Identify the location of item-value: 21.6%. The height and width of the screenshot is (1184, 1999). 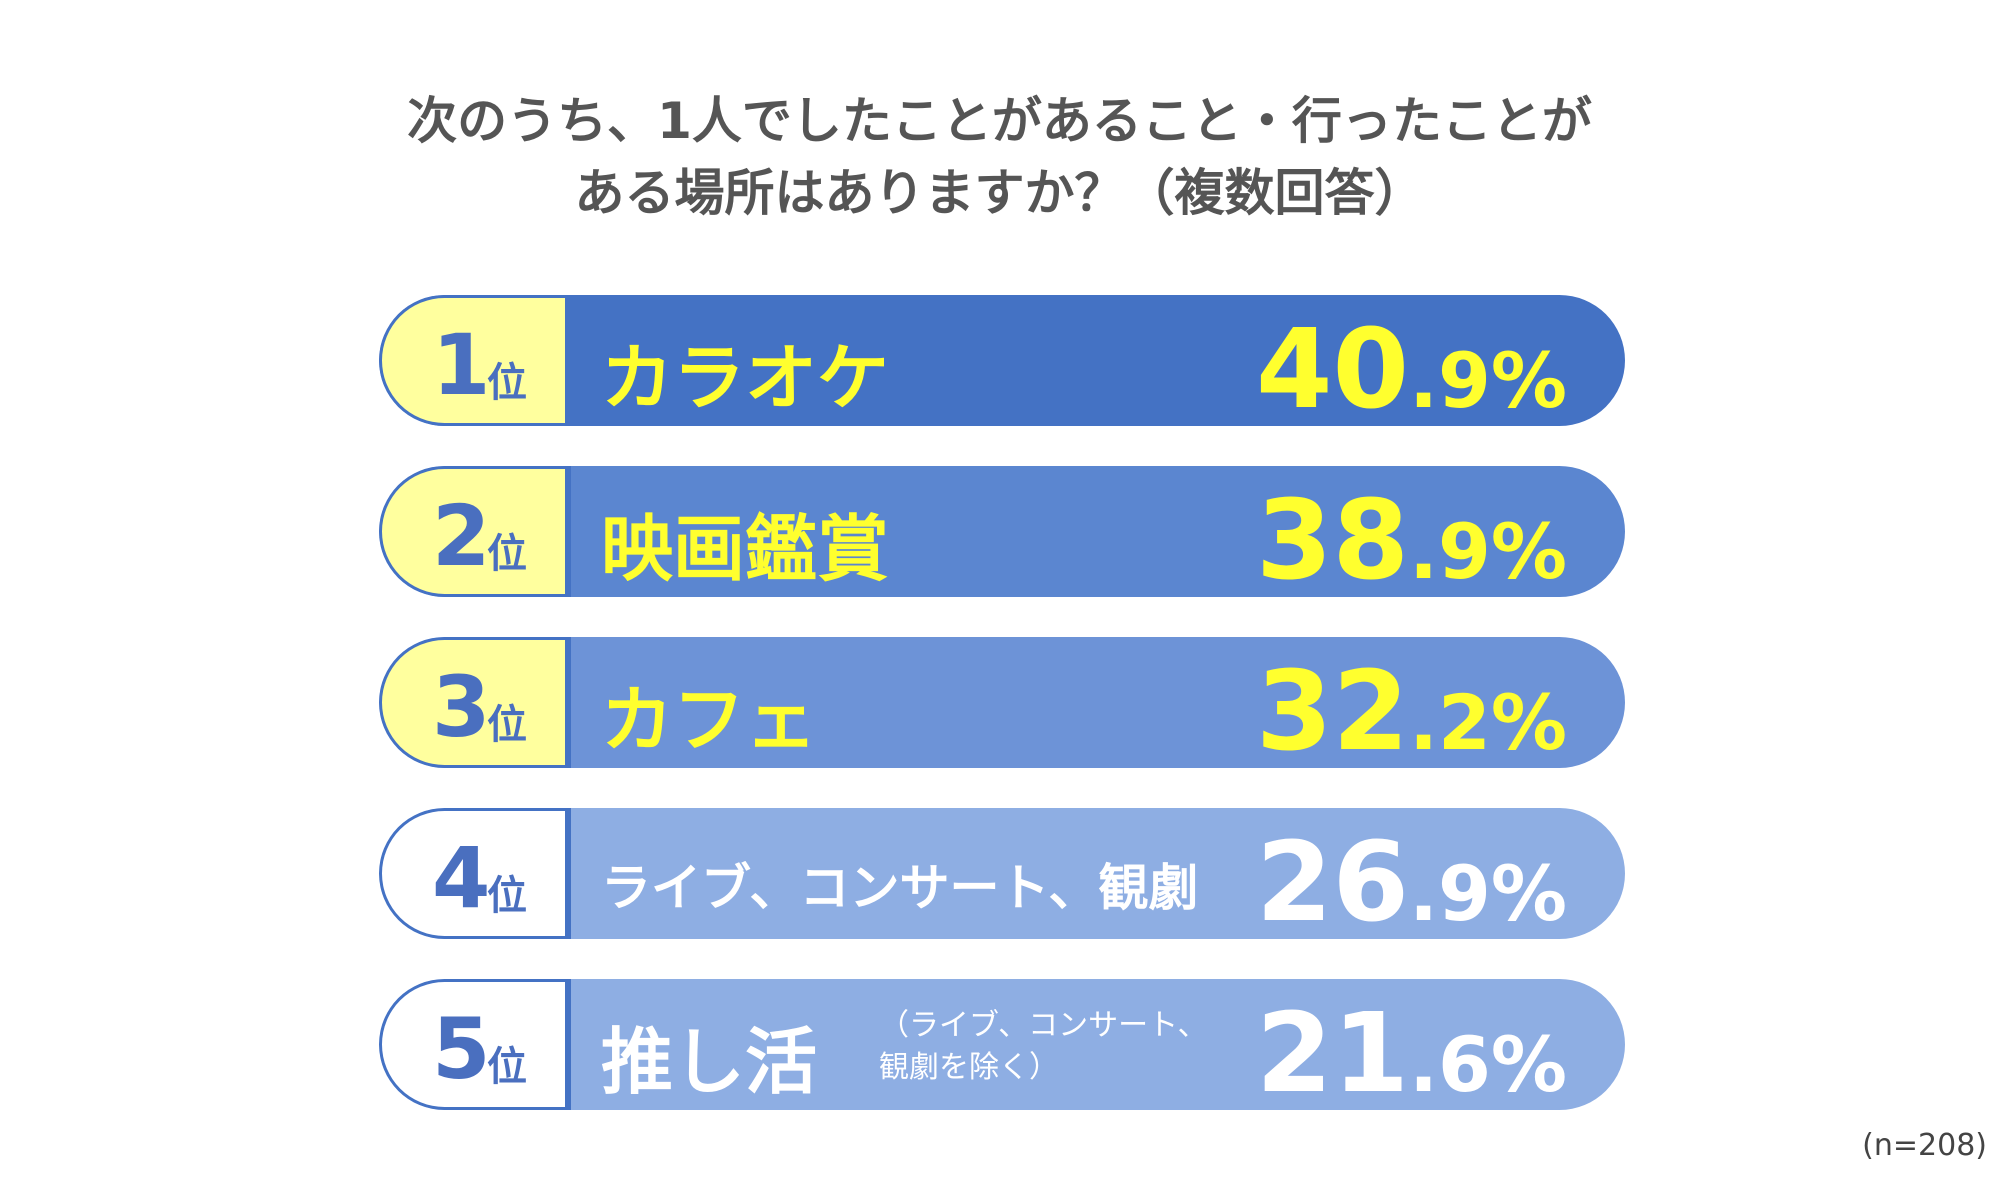
(1411, 1049).